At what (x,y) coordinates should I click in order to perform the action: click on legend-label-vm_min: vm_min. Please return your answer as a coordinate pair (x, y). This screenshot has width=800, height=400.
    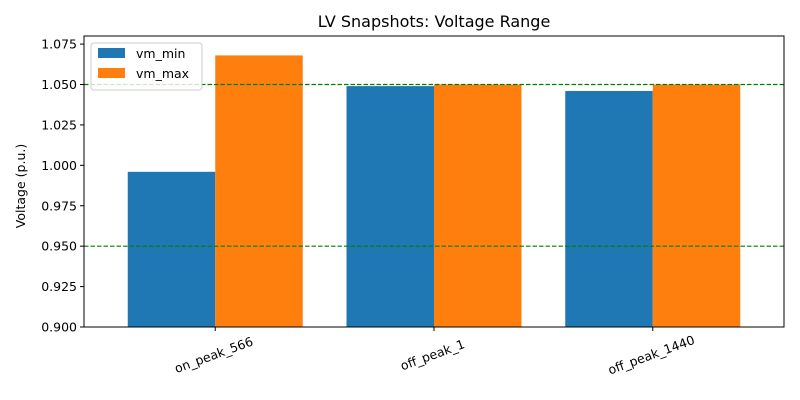
    Looking at the image, I should click on (160, 53).